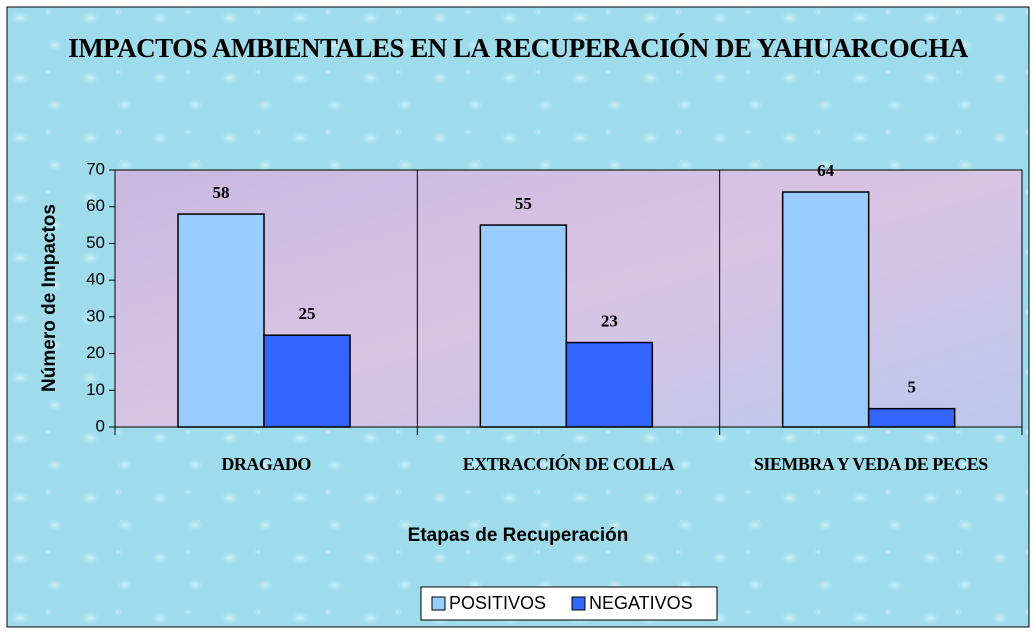 The image size is (1036, 634). What do you see at coordinates (95, 242) in the screenshot?
I see `y-tick-label: 50` at bounding box center [95, 242].